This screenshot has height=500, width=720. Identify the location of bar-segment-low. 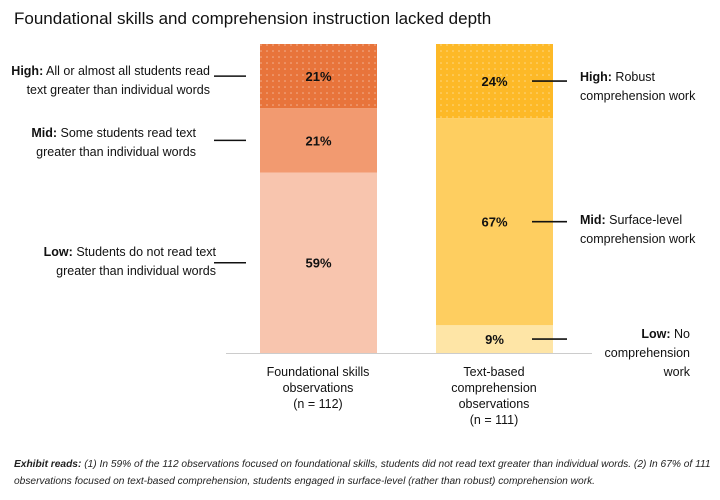
(318, 262).